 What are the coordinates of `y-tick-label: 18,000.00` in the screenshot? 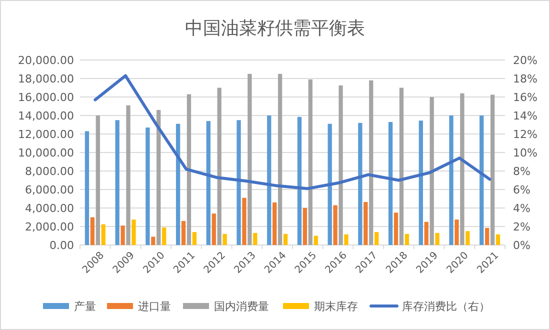 It's located at (46, 79).